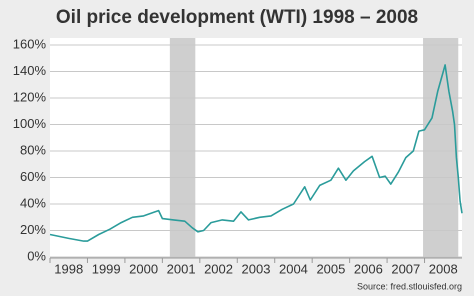 The image size is (474, 296). Describe the element at coordinates (441, 148) in the screenshot. I see `recession-band` at that location.